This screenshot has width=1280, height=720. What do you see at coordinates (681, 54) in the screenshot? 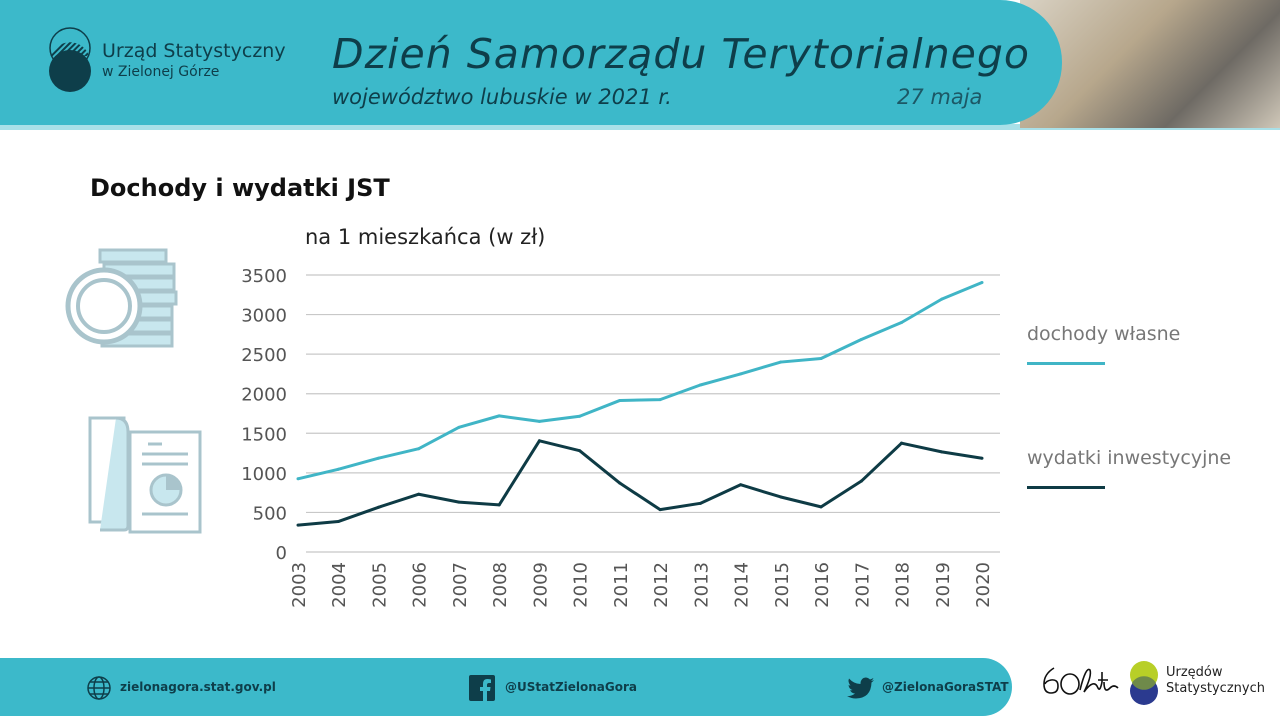
I see `page-title: Dzień Samorządu Terytorialnego` at bounding box center [681, 54].